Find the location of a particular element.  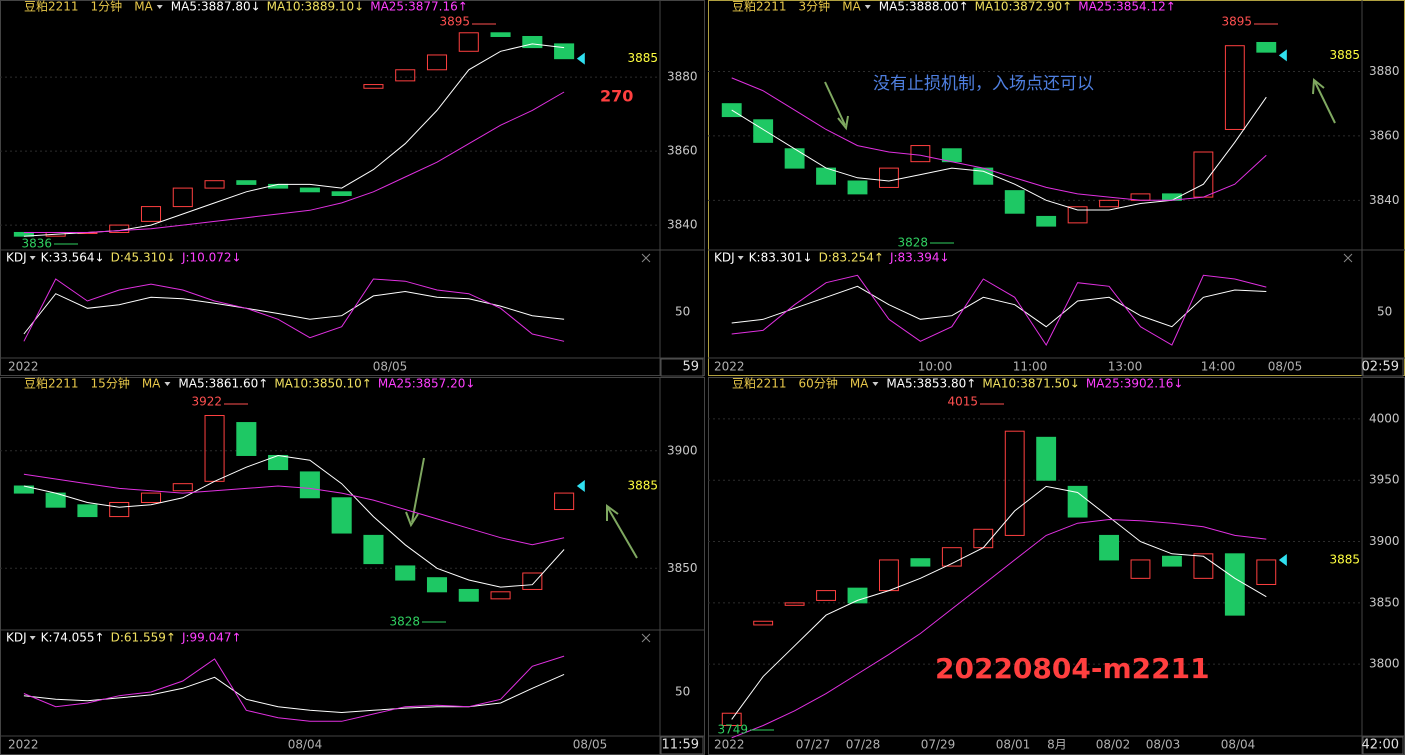

ma-label: MA10:3850.10↑ is located at coordinates (323, 384).